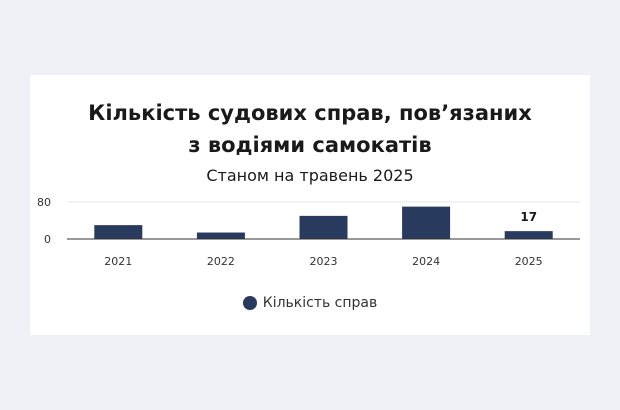  I want to click on bar-2023, so click(323, 227).